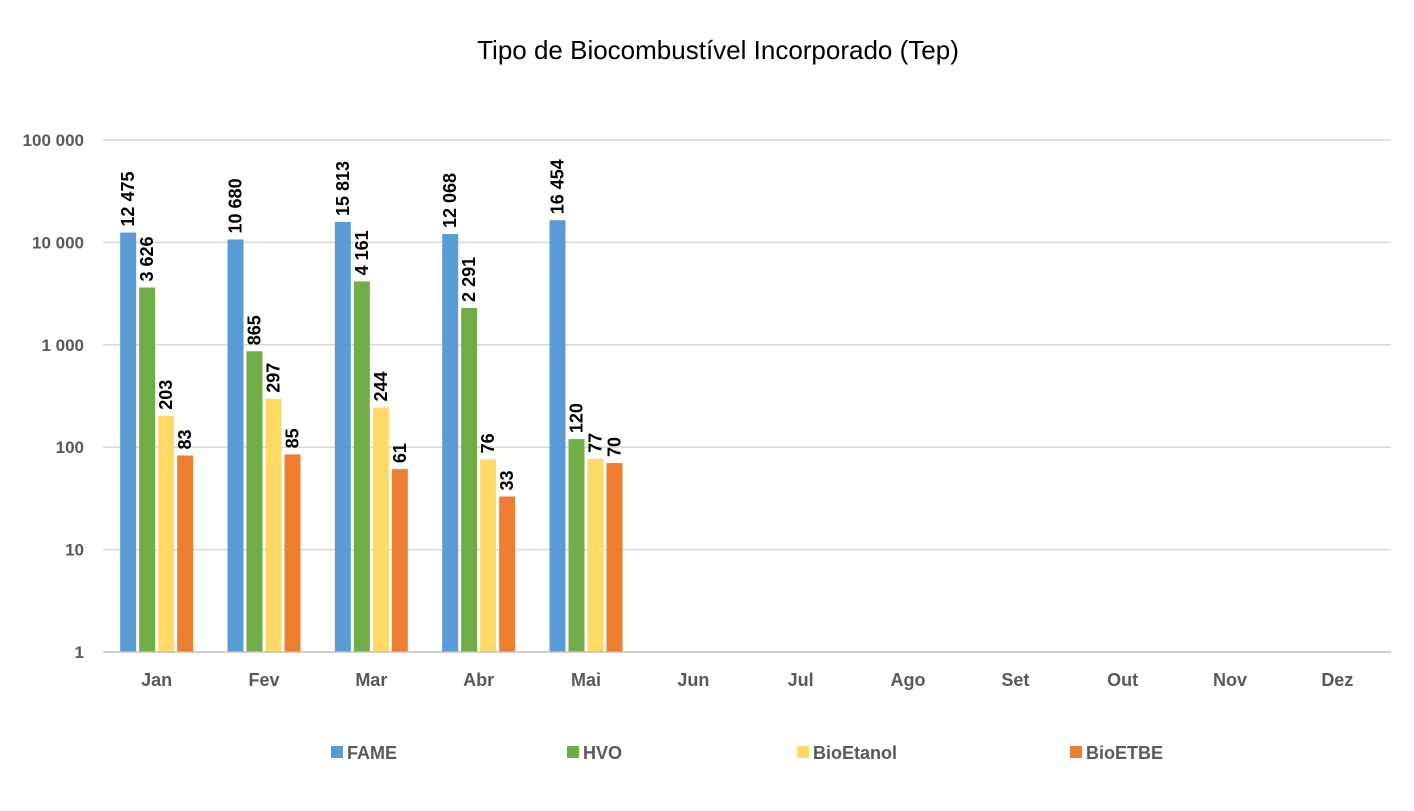 The width and height of the screenshot is (1414, 811). What do you see at coordinates (372, 753) in the screenshot?
I see `legend-label: FAME` at bounding box center [372, 753].